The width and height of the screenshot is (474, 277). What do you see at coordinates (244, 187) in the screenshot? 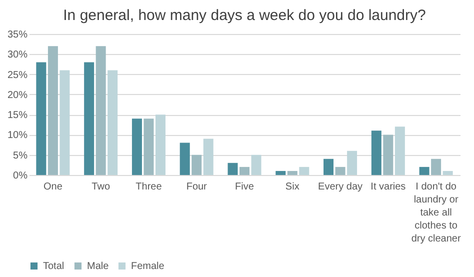
I see `x-tick-label: Five` at bounding box center [244, 187].